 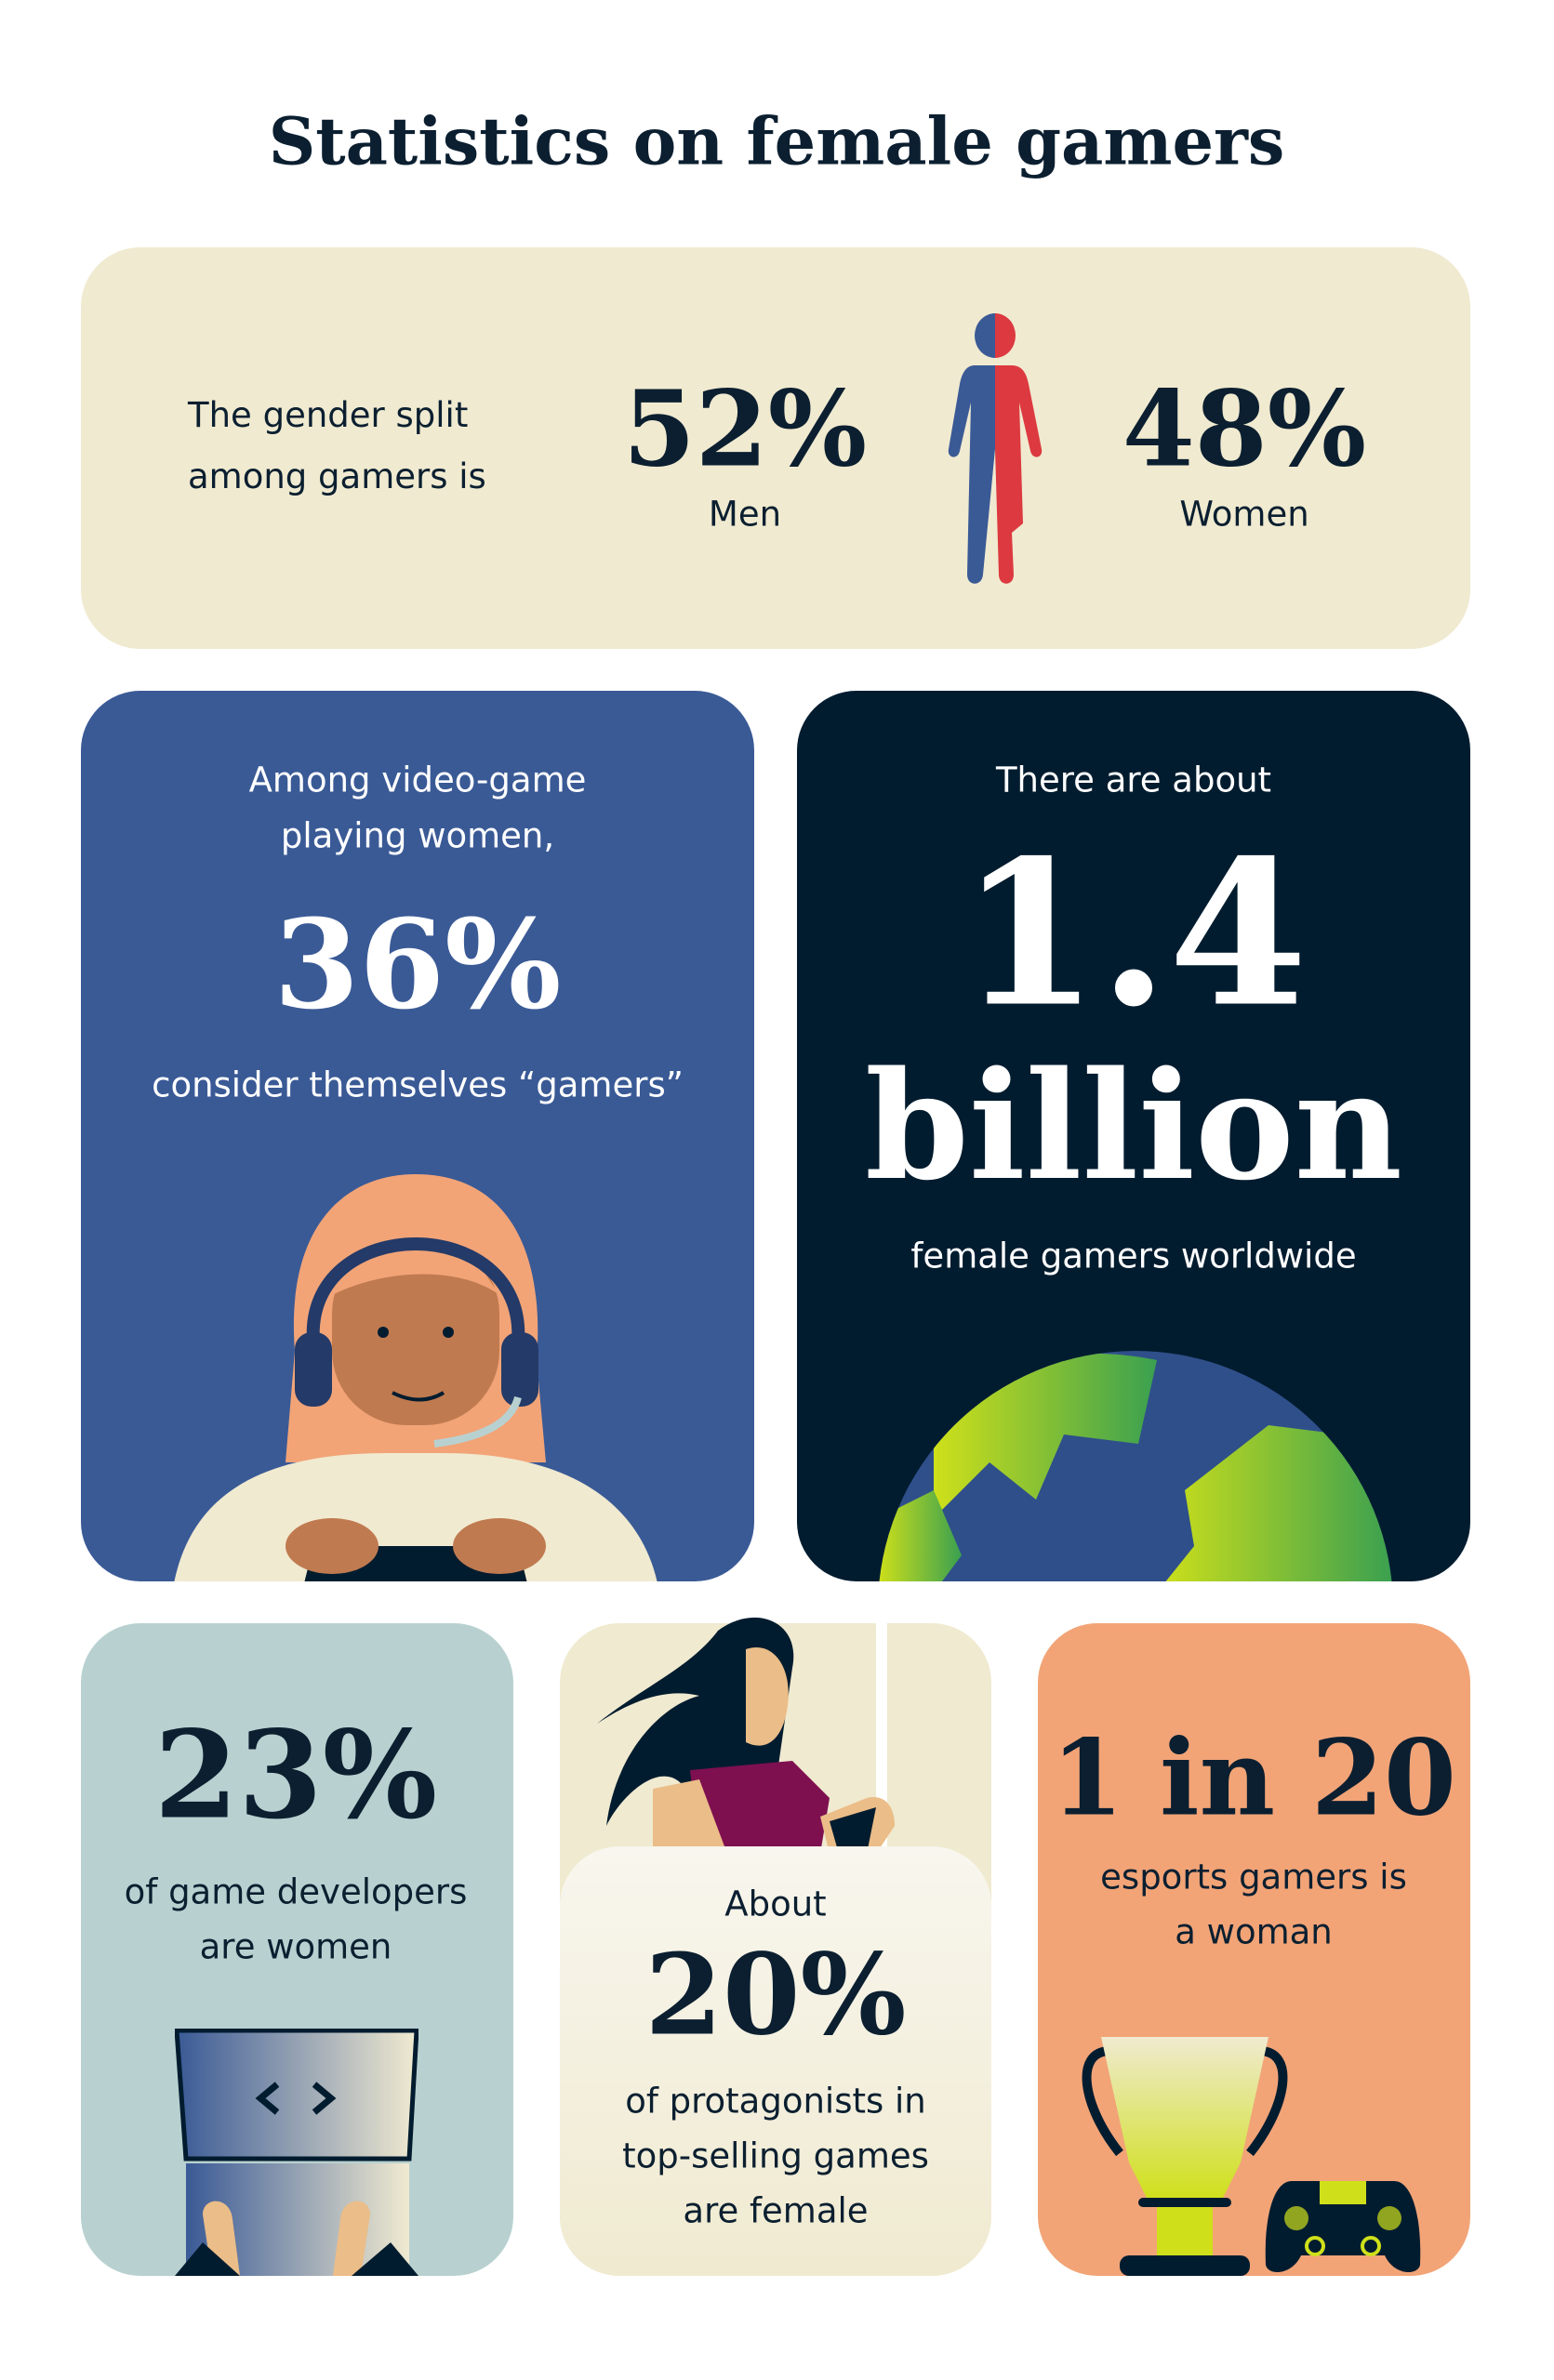 I want to click on self-id-line2: playing women,, so click(x=417, y=835).